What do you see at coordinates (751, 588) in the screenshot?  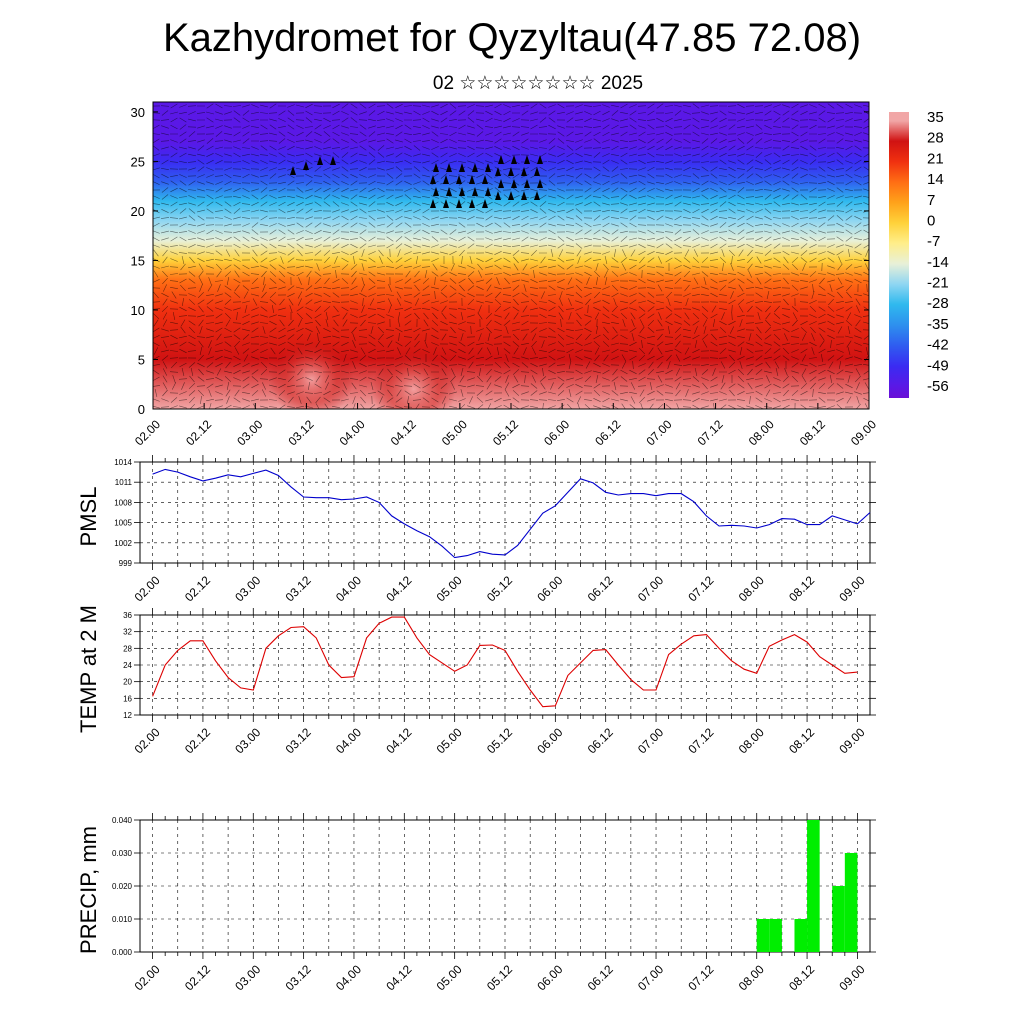 I see `pmsl-xtick-label: 08.00` at bounding box center [751, 588].